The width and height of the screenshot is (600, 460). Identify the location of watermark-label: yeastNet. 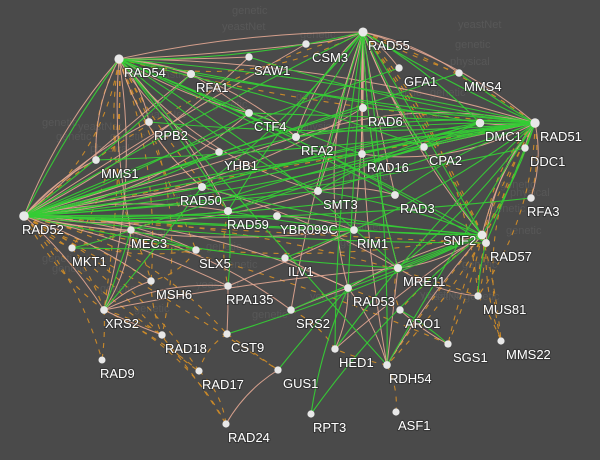
(443, 297).